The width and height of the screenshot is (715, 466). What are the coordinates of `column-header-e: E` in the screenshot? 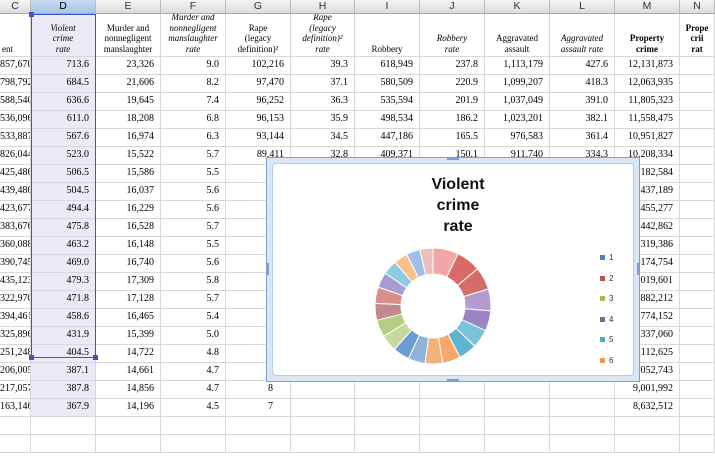 It's located at (128, 7).